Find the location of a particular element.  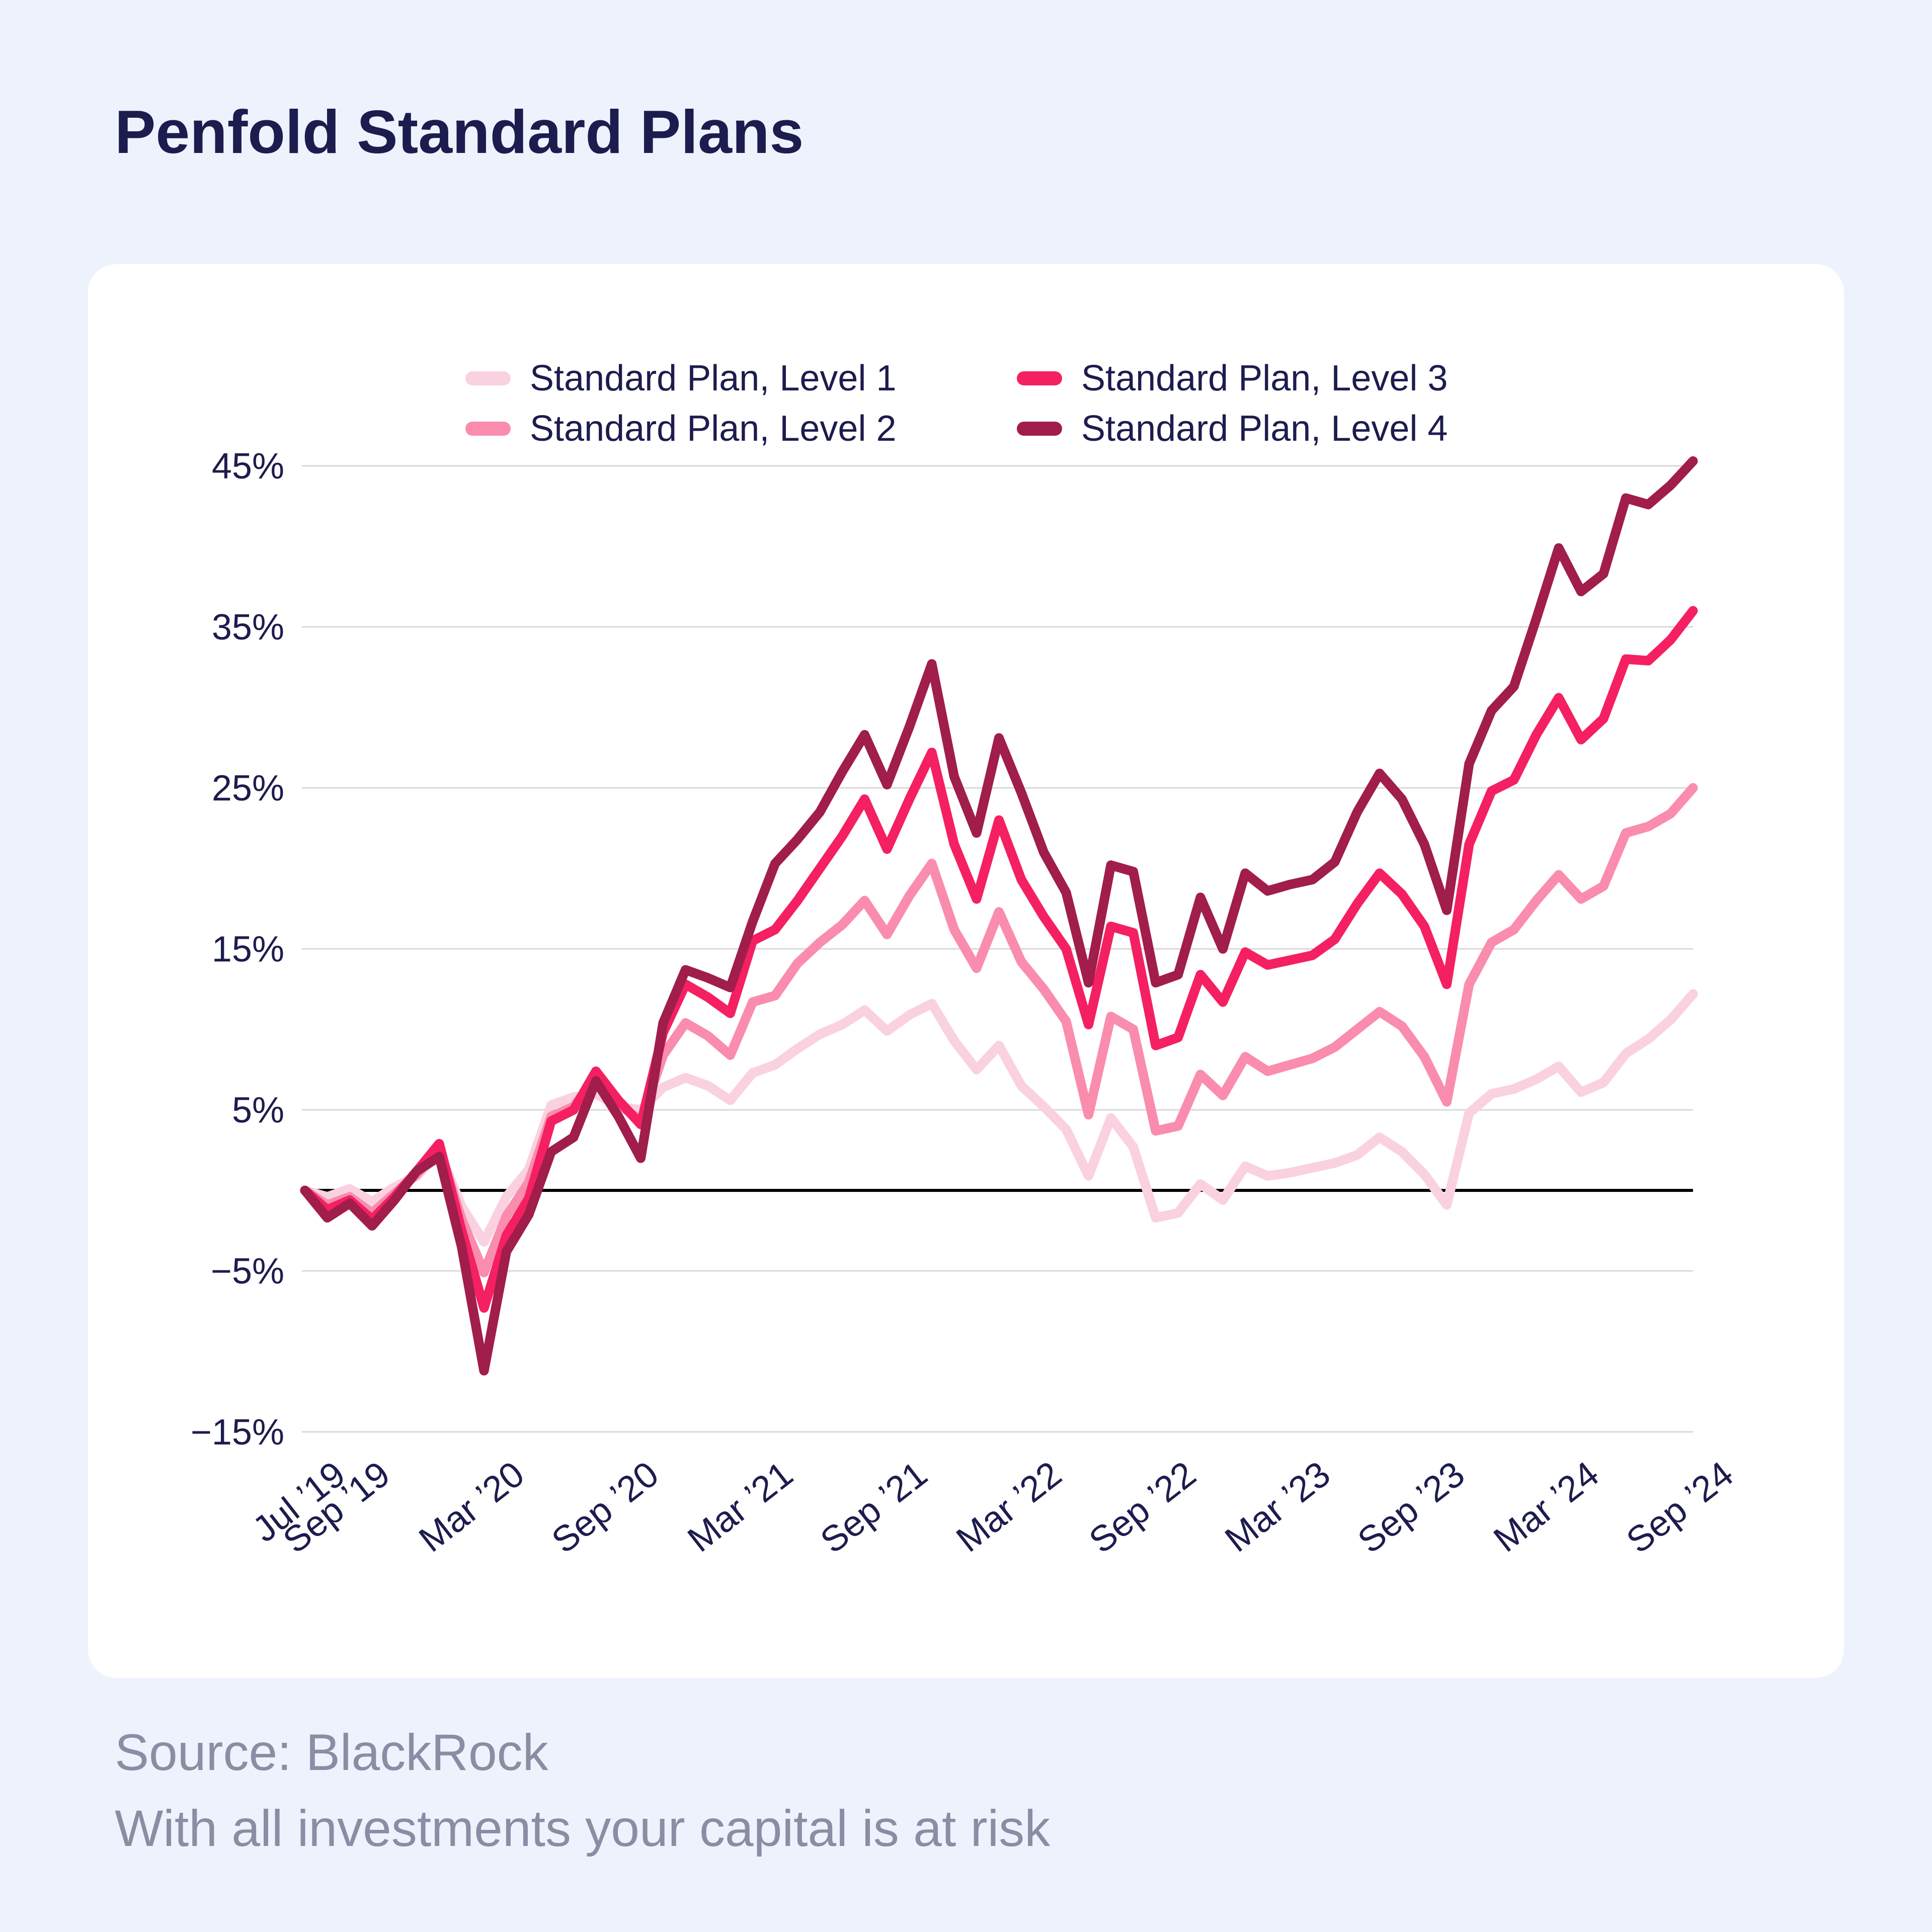

legend-label-level-1: Standard Plan, Level 1 is located at coordinates (714, 378).